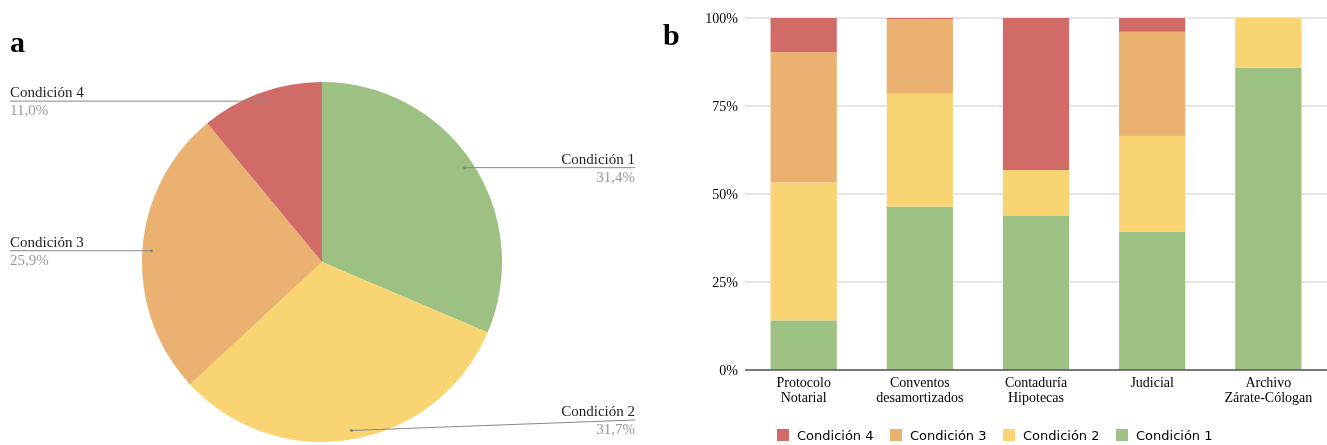 The width and height of the screenshot is (1327, 445). Describe the element at coordinates (725, 194) in the screenshot. I see `y-tick-label: 50%` at that location.